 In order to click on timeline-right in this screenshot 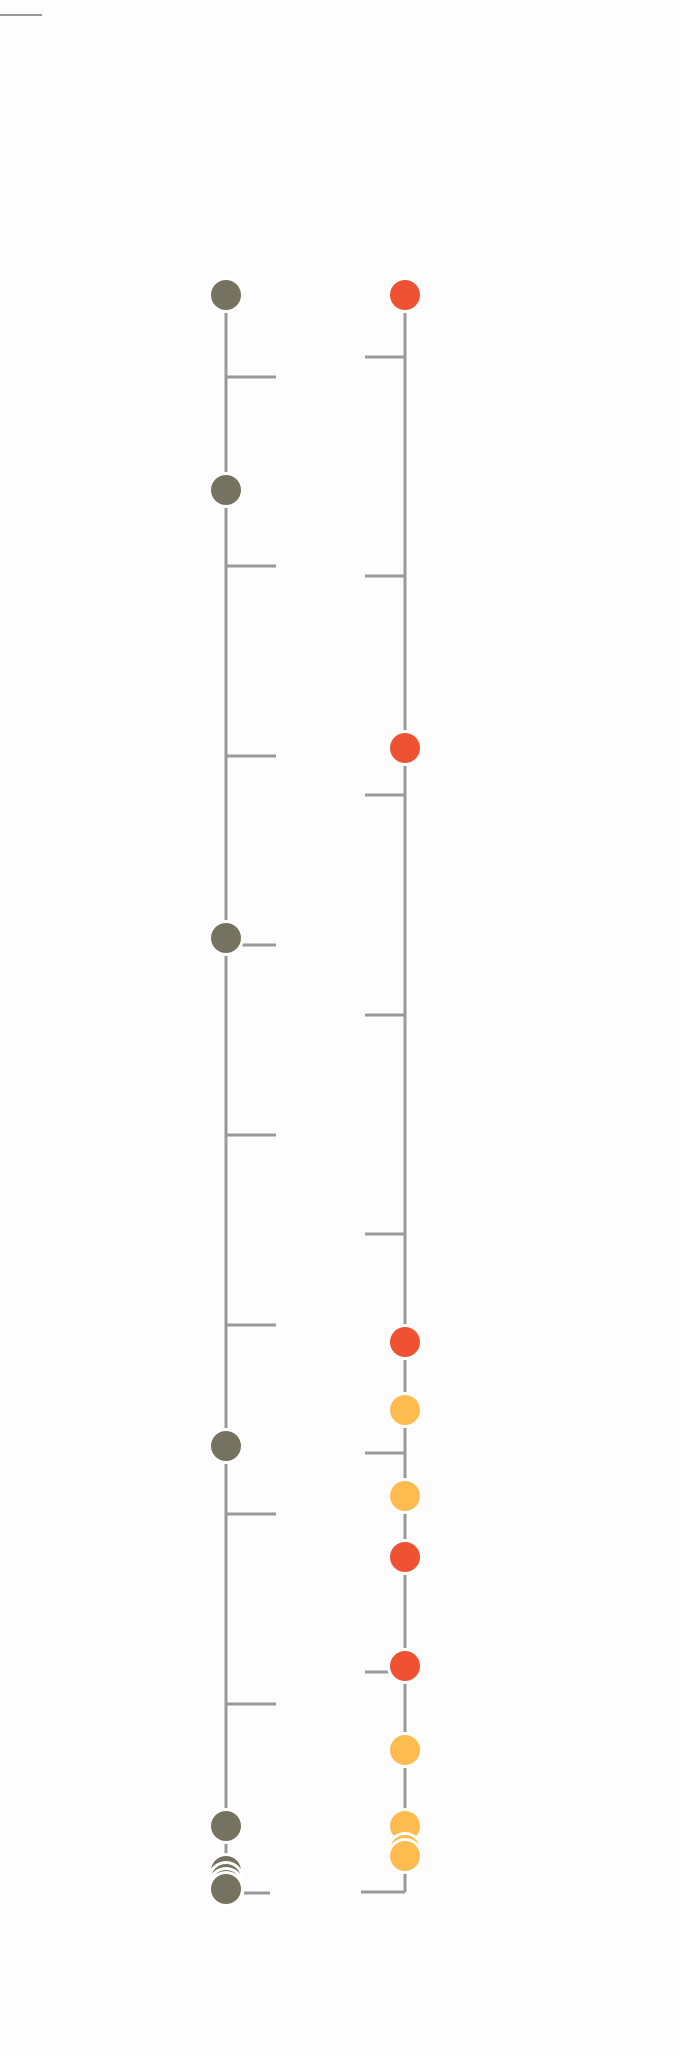, I will do `click(392, 1085)`.